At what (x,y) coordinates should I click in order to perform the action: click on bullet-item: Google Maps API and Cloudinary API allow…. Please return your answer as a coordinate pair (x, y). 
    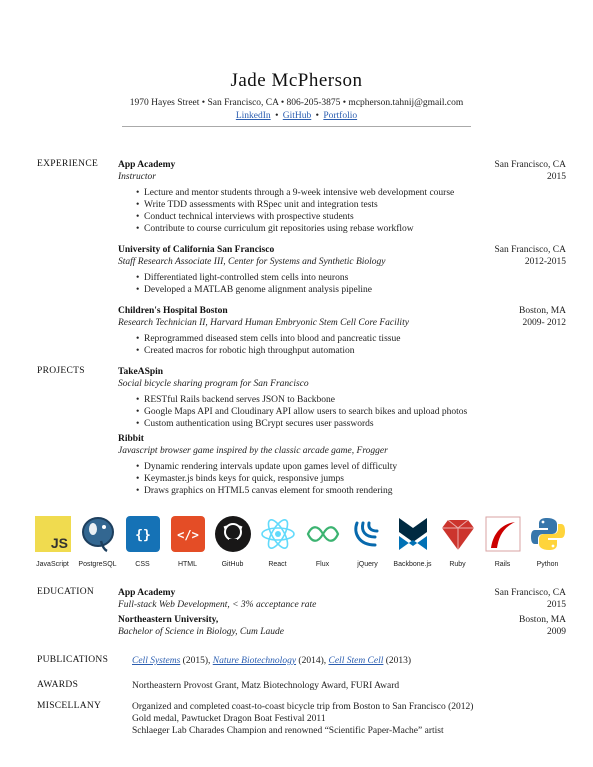
    Looking at the image, I should click on (351, 412).